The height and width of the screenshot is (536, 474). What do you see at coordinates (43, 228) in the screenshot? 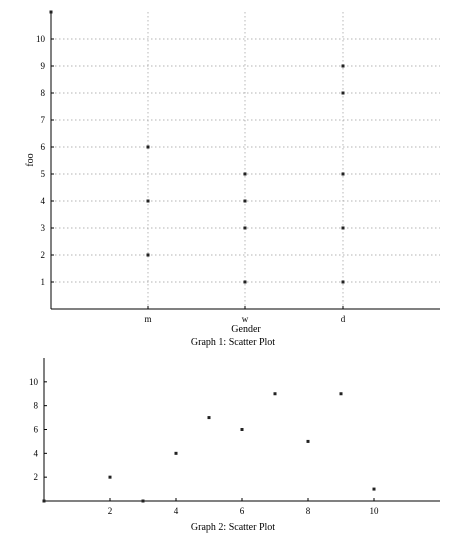
I see `plot1-y-tick-label: 3` at bounding box center [43, 228].